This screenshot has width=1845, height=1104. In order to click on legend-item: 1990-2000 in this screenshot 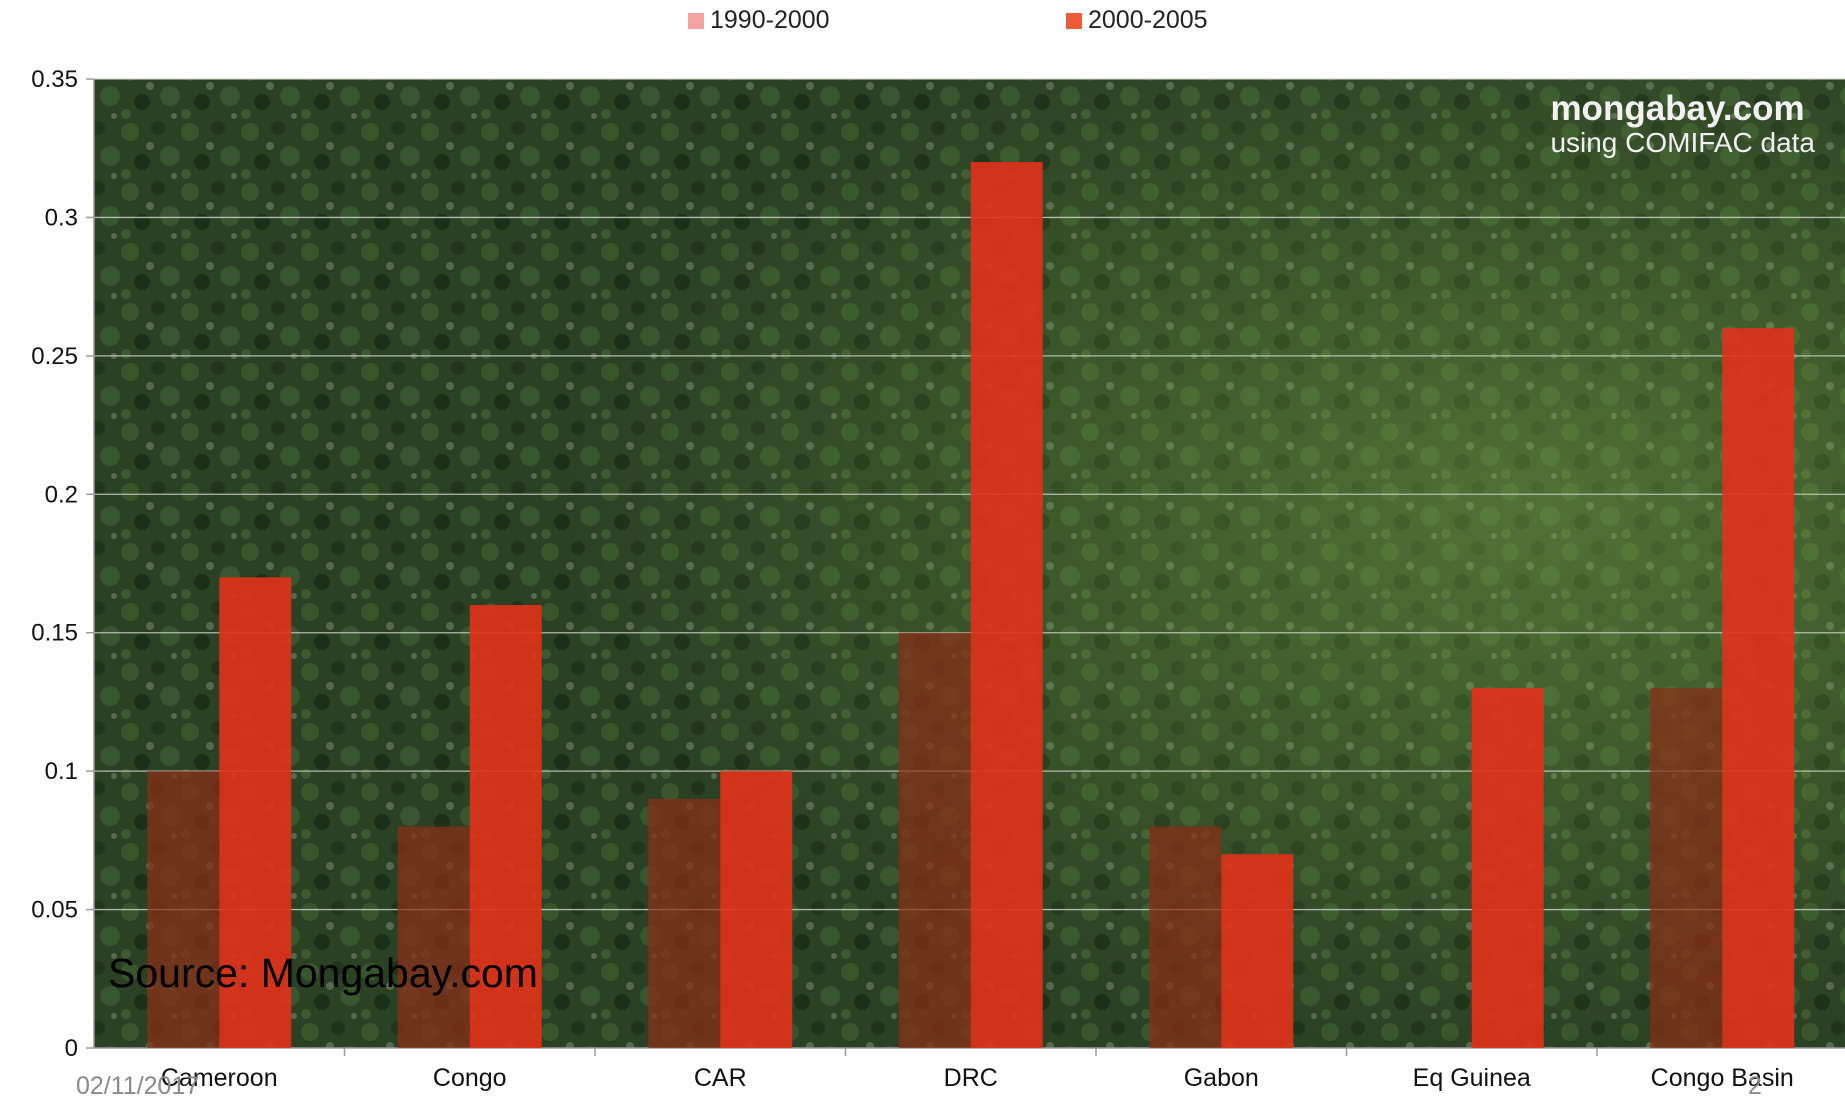, I will do `click(759, 20)`.